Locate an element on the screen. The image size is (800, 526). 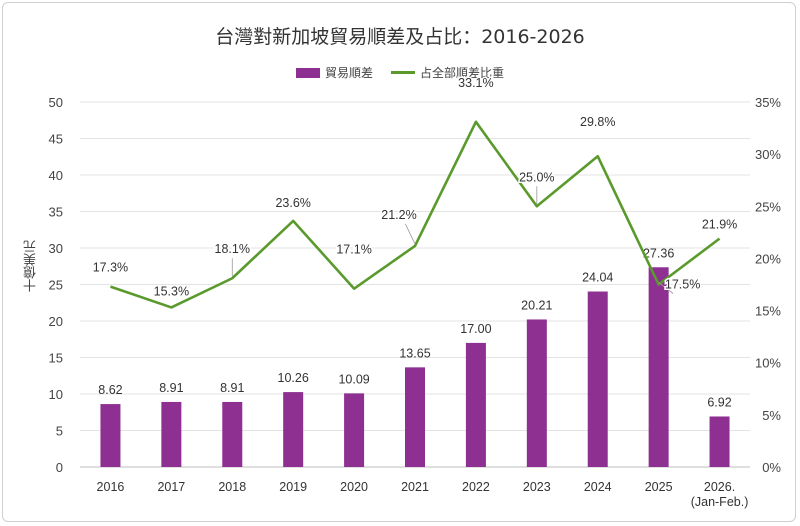
line-label: 18.1% is located at coordinates (232, 249).